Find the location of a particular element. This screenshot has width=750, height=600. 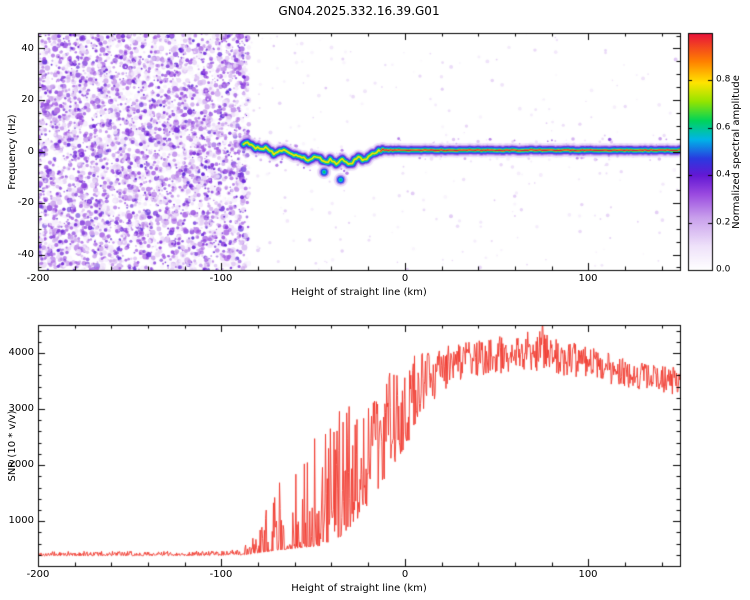

top-y-tick-label: 0 is located at coordinates (30, 151).